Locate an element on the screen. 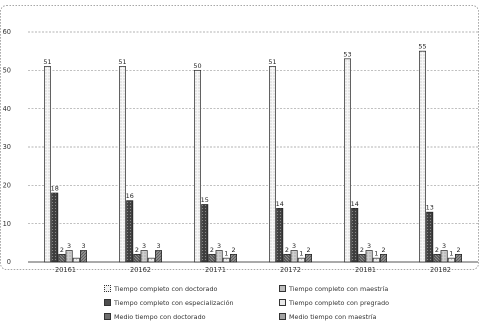 This screenshot has height=333, width=480. data-label: 13 is located at coordinates (430, 208).